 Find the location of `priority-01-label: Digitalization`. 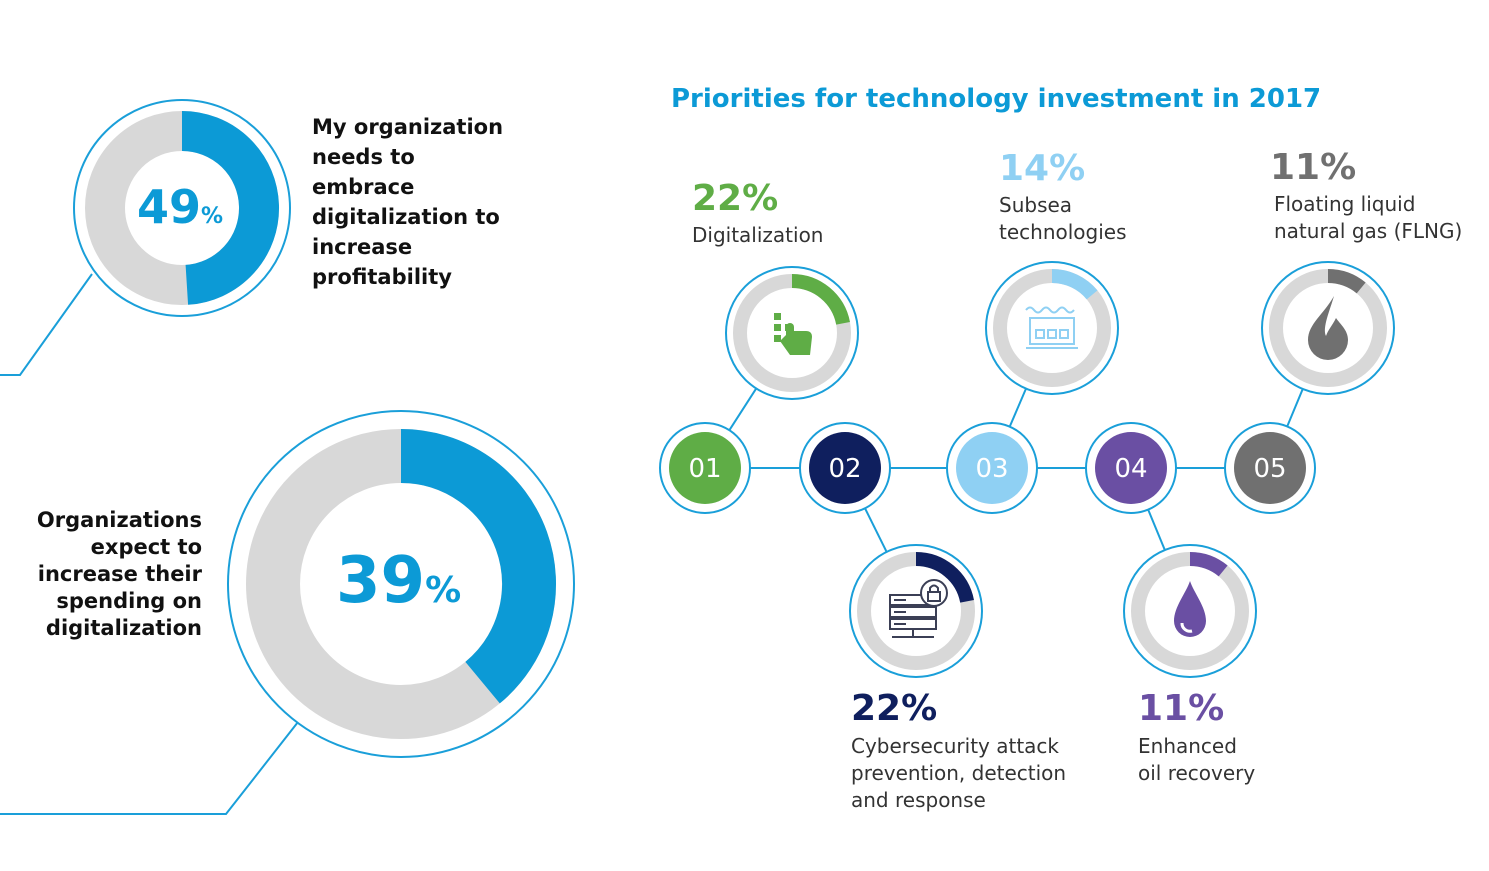

priority-01-label: Digitalization is located at coordinates (757, 235).